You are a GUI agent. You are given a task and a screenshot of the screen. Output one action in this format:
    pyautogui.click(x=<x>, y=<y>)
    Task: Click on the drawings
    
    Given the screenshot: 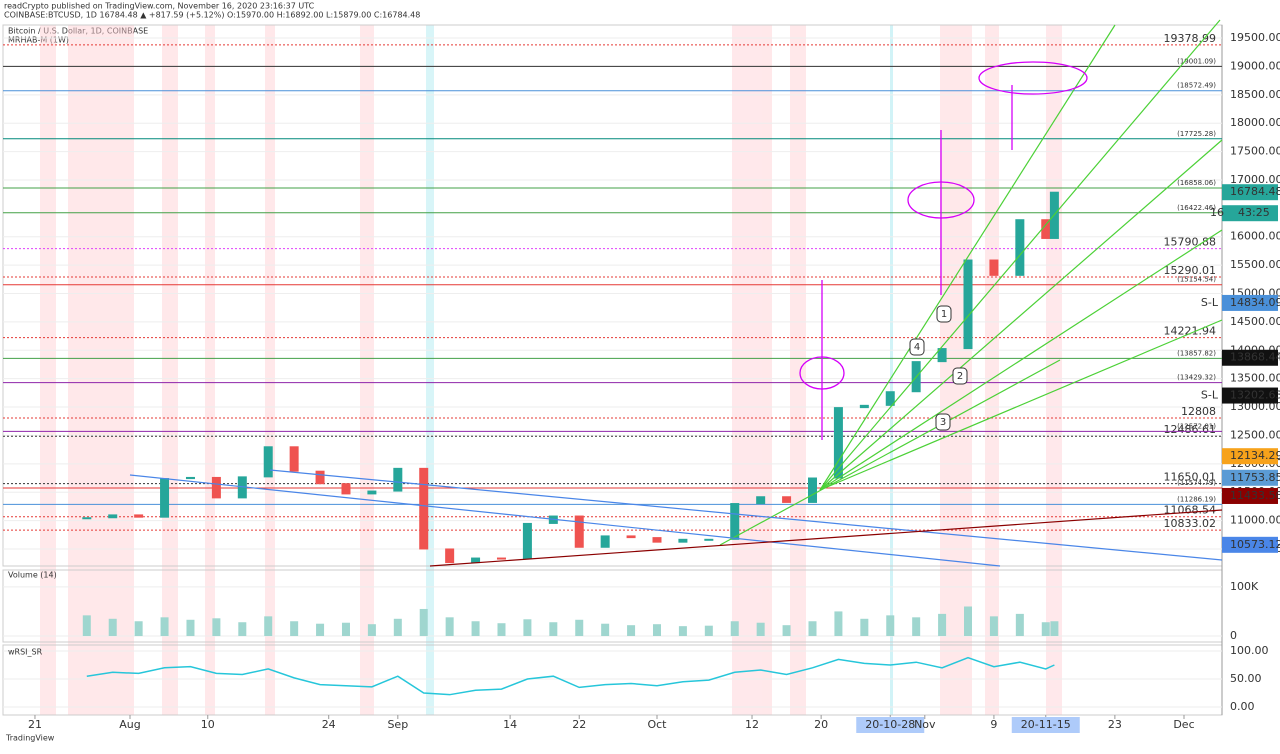 What is the action you would take?
    pyautogui.click(x=943, y=250)
    